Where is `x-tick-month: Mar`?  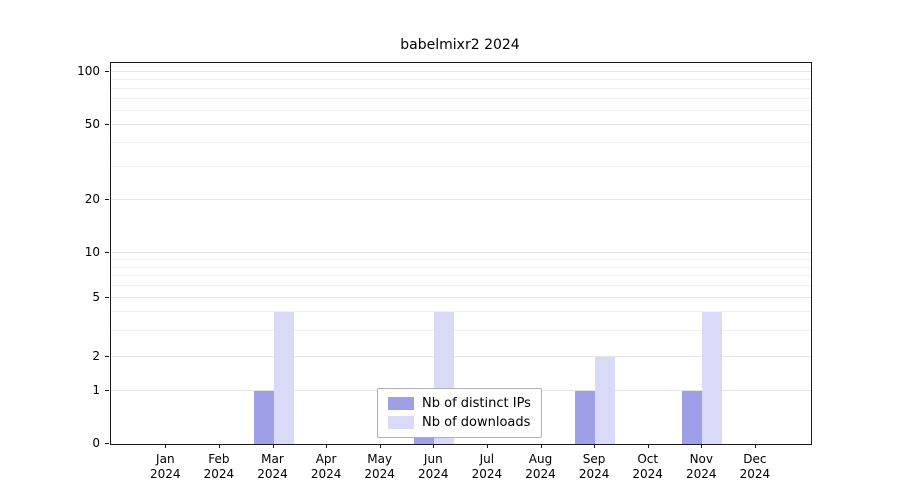 x-tick-month: Mar is located at coordinates (272, 459).